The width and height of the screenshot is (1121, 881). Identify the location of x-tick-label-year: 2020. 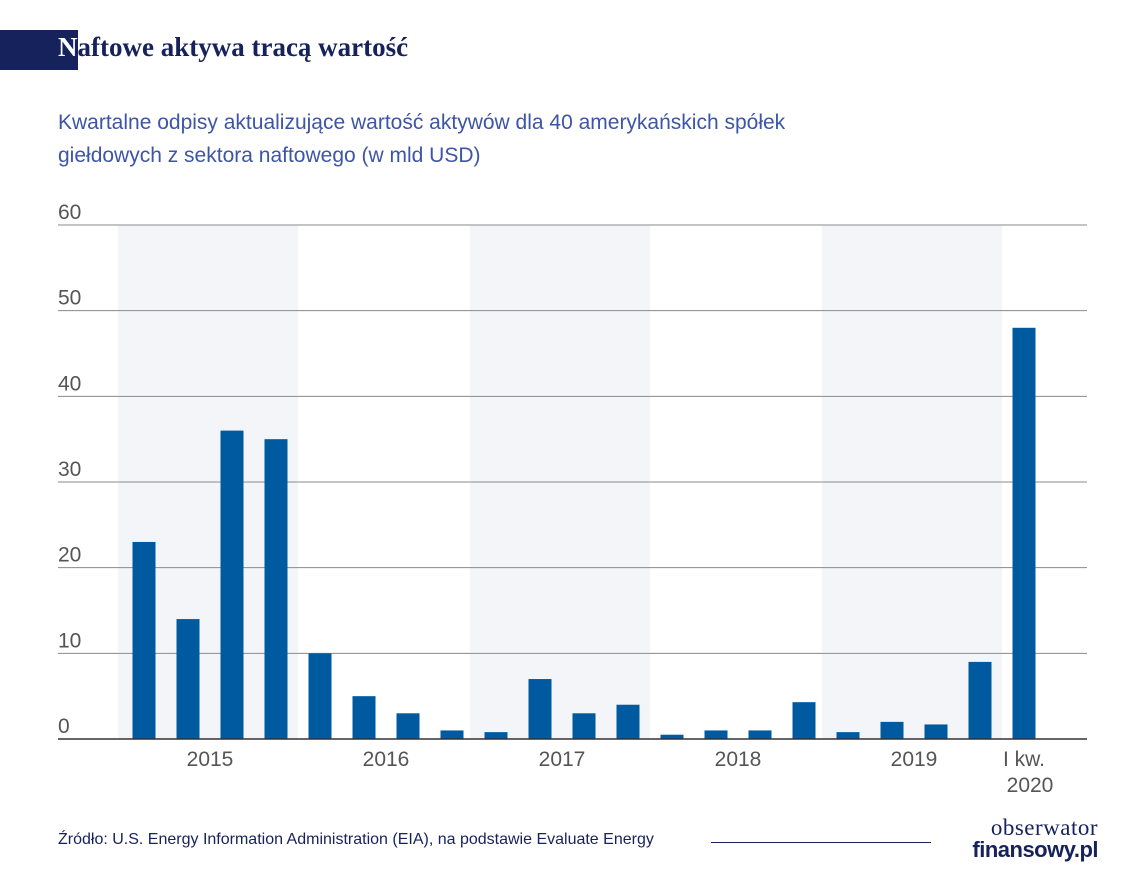
(1030, 785).